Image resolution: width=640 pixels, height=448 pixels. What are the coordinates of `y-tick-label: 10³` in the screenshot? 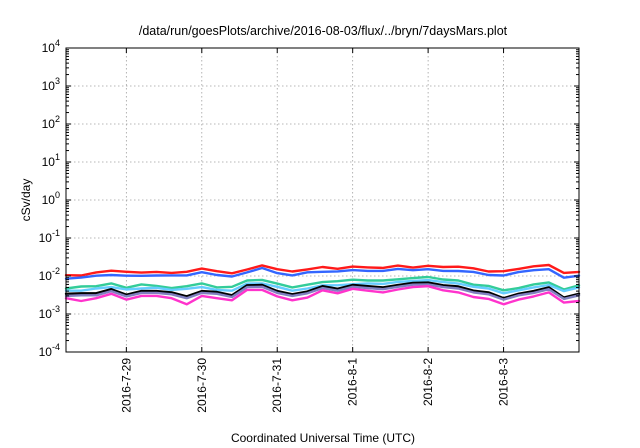 It's located at (51, 84).